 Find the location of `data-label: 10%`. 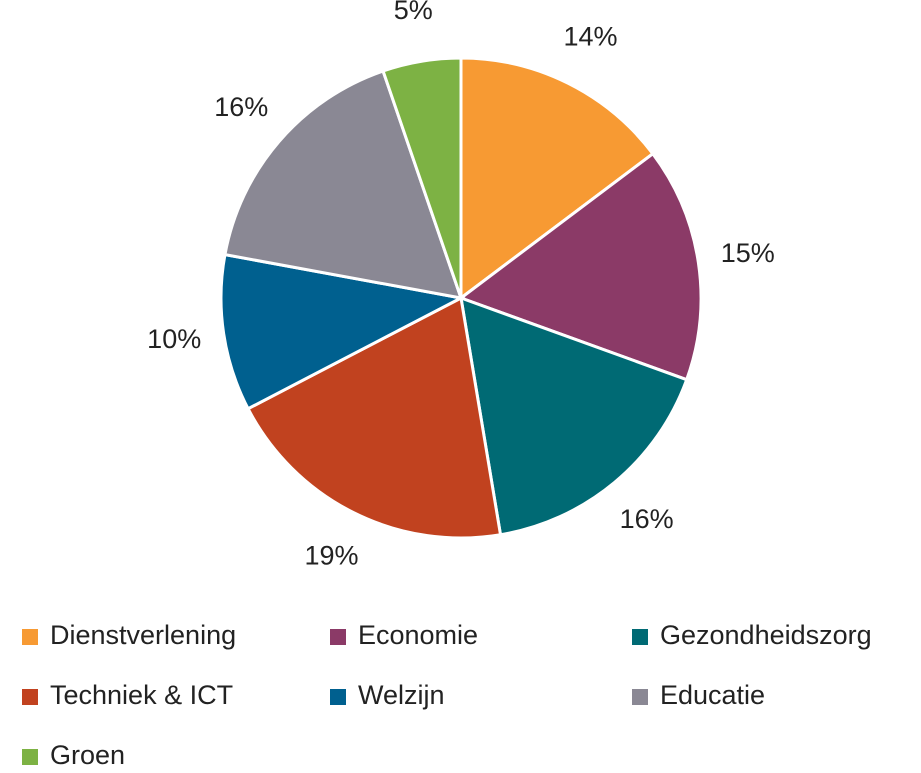

data-label: 10% is located at coordinates (174, 339).